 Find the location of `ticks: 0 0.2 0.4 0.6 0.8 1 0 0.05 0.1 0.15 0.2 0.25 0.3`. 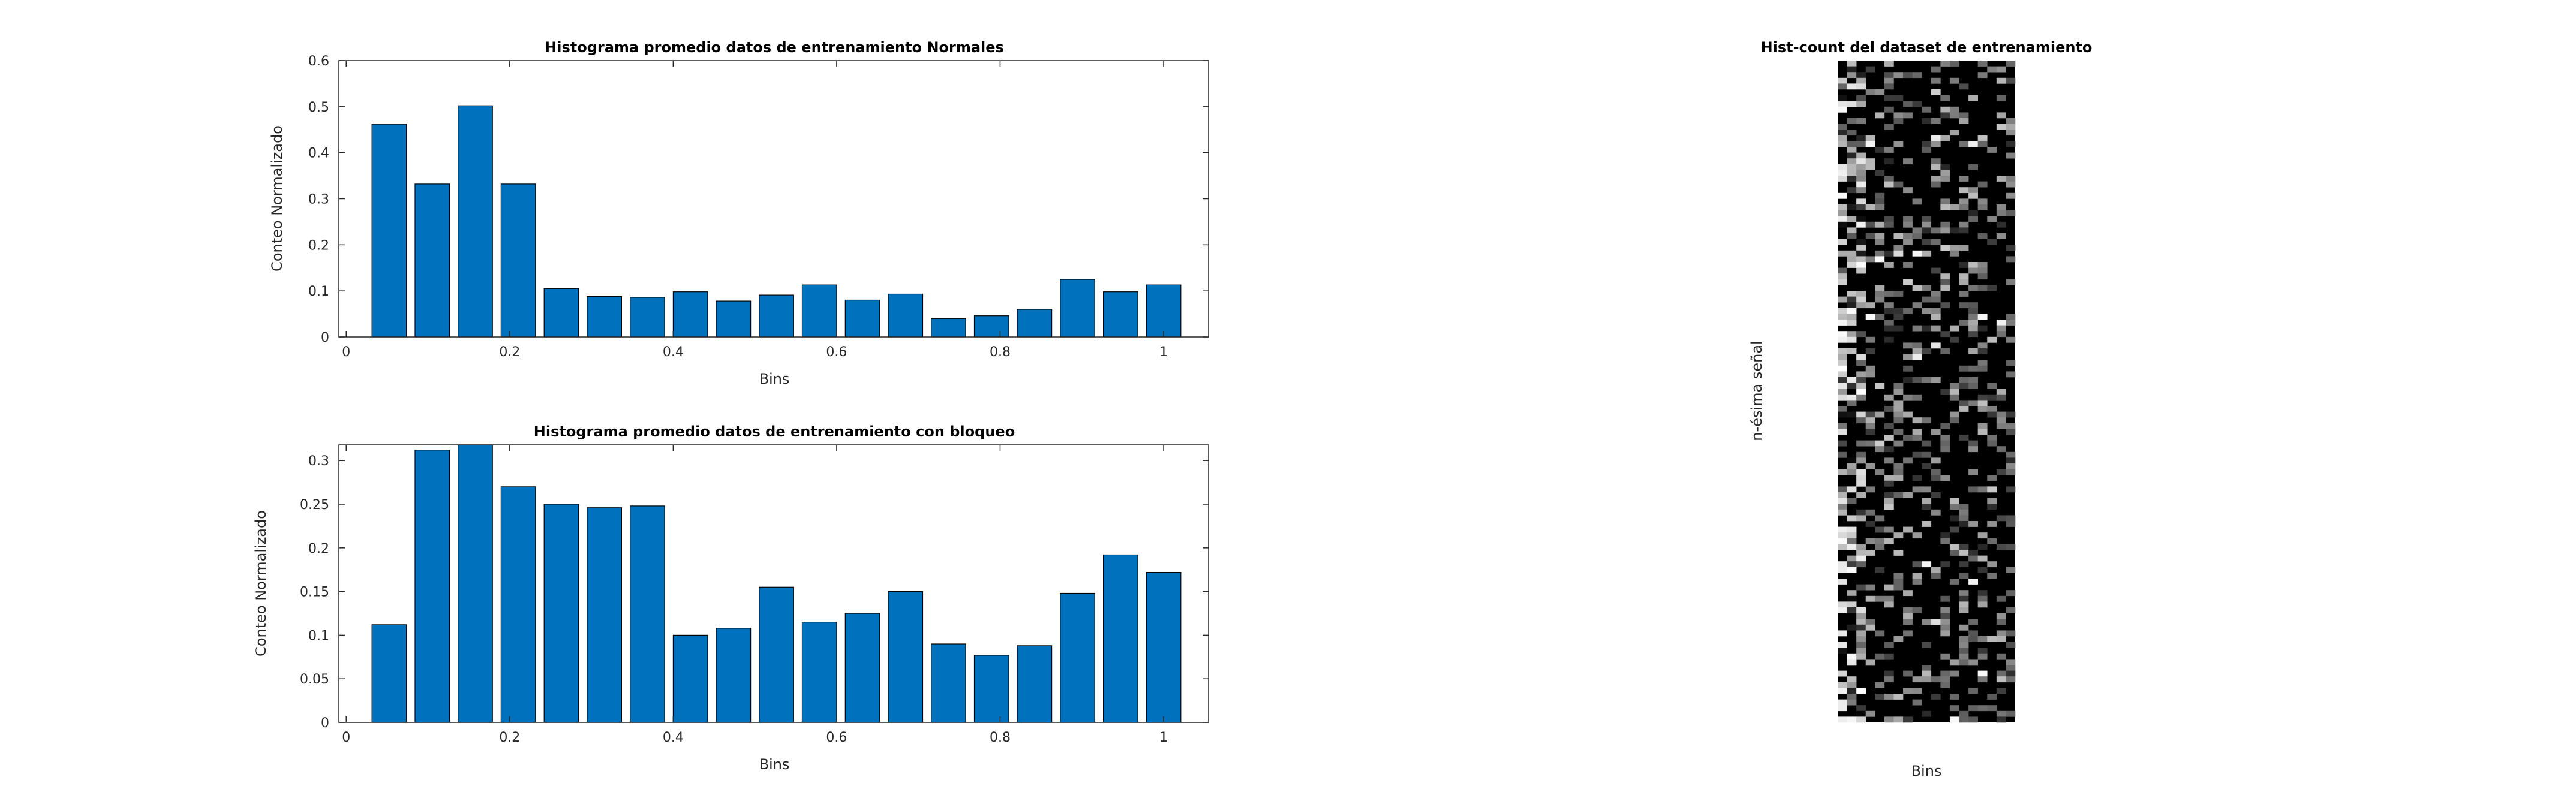

ticks: 0 0.2 0.4 0.6 0.8 1 0 0.05 0.1 0.15 0.2 0.25 0.3 is located at coordinates (755, 595).